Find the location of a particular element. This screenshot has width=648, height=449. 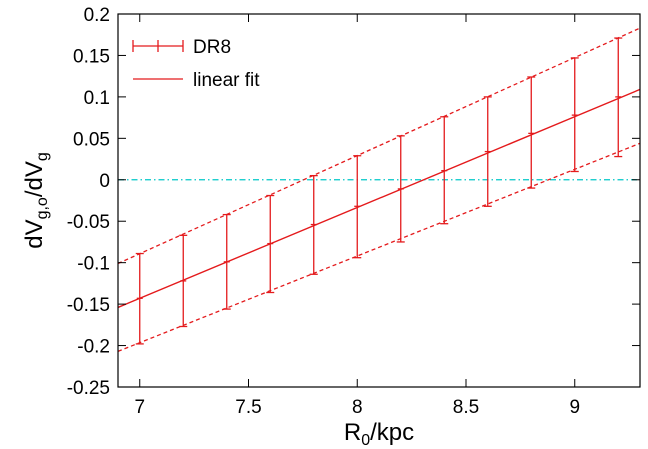

y-tick-label: 0.2 is located at coordinates (97, 15).